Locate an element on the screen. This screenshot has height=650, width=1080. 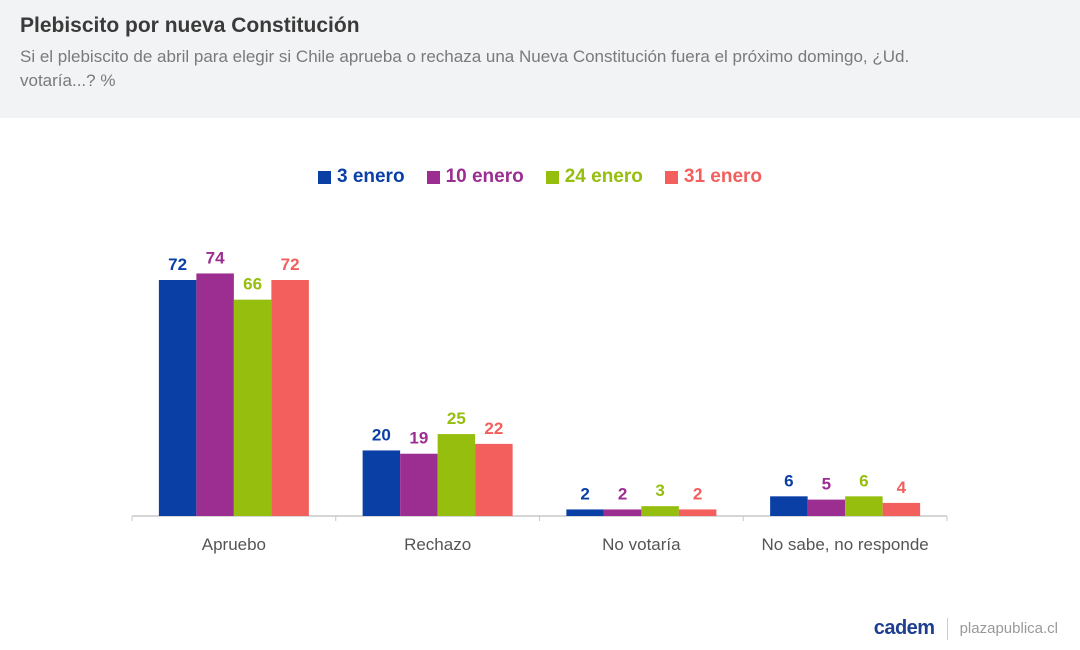
category-label: No sabe, no responde is located at coordinates (844, 544).